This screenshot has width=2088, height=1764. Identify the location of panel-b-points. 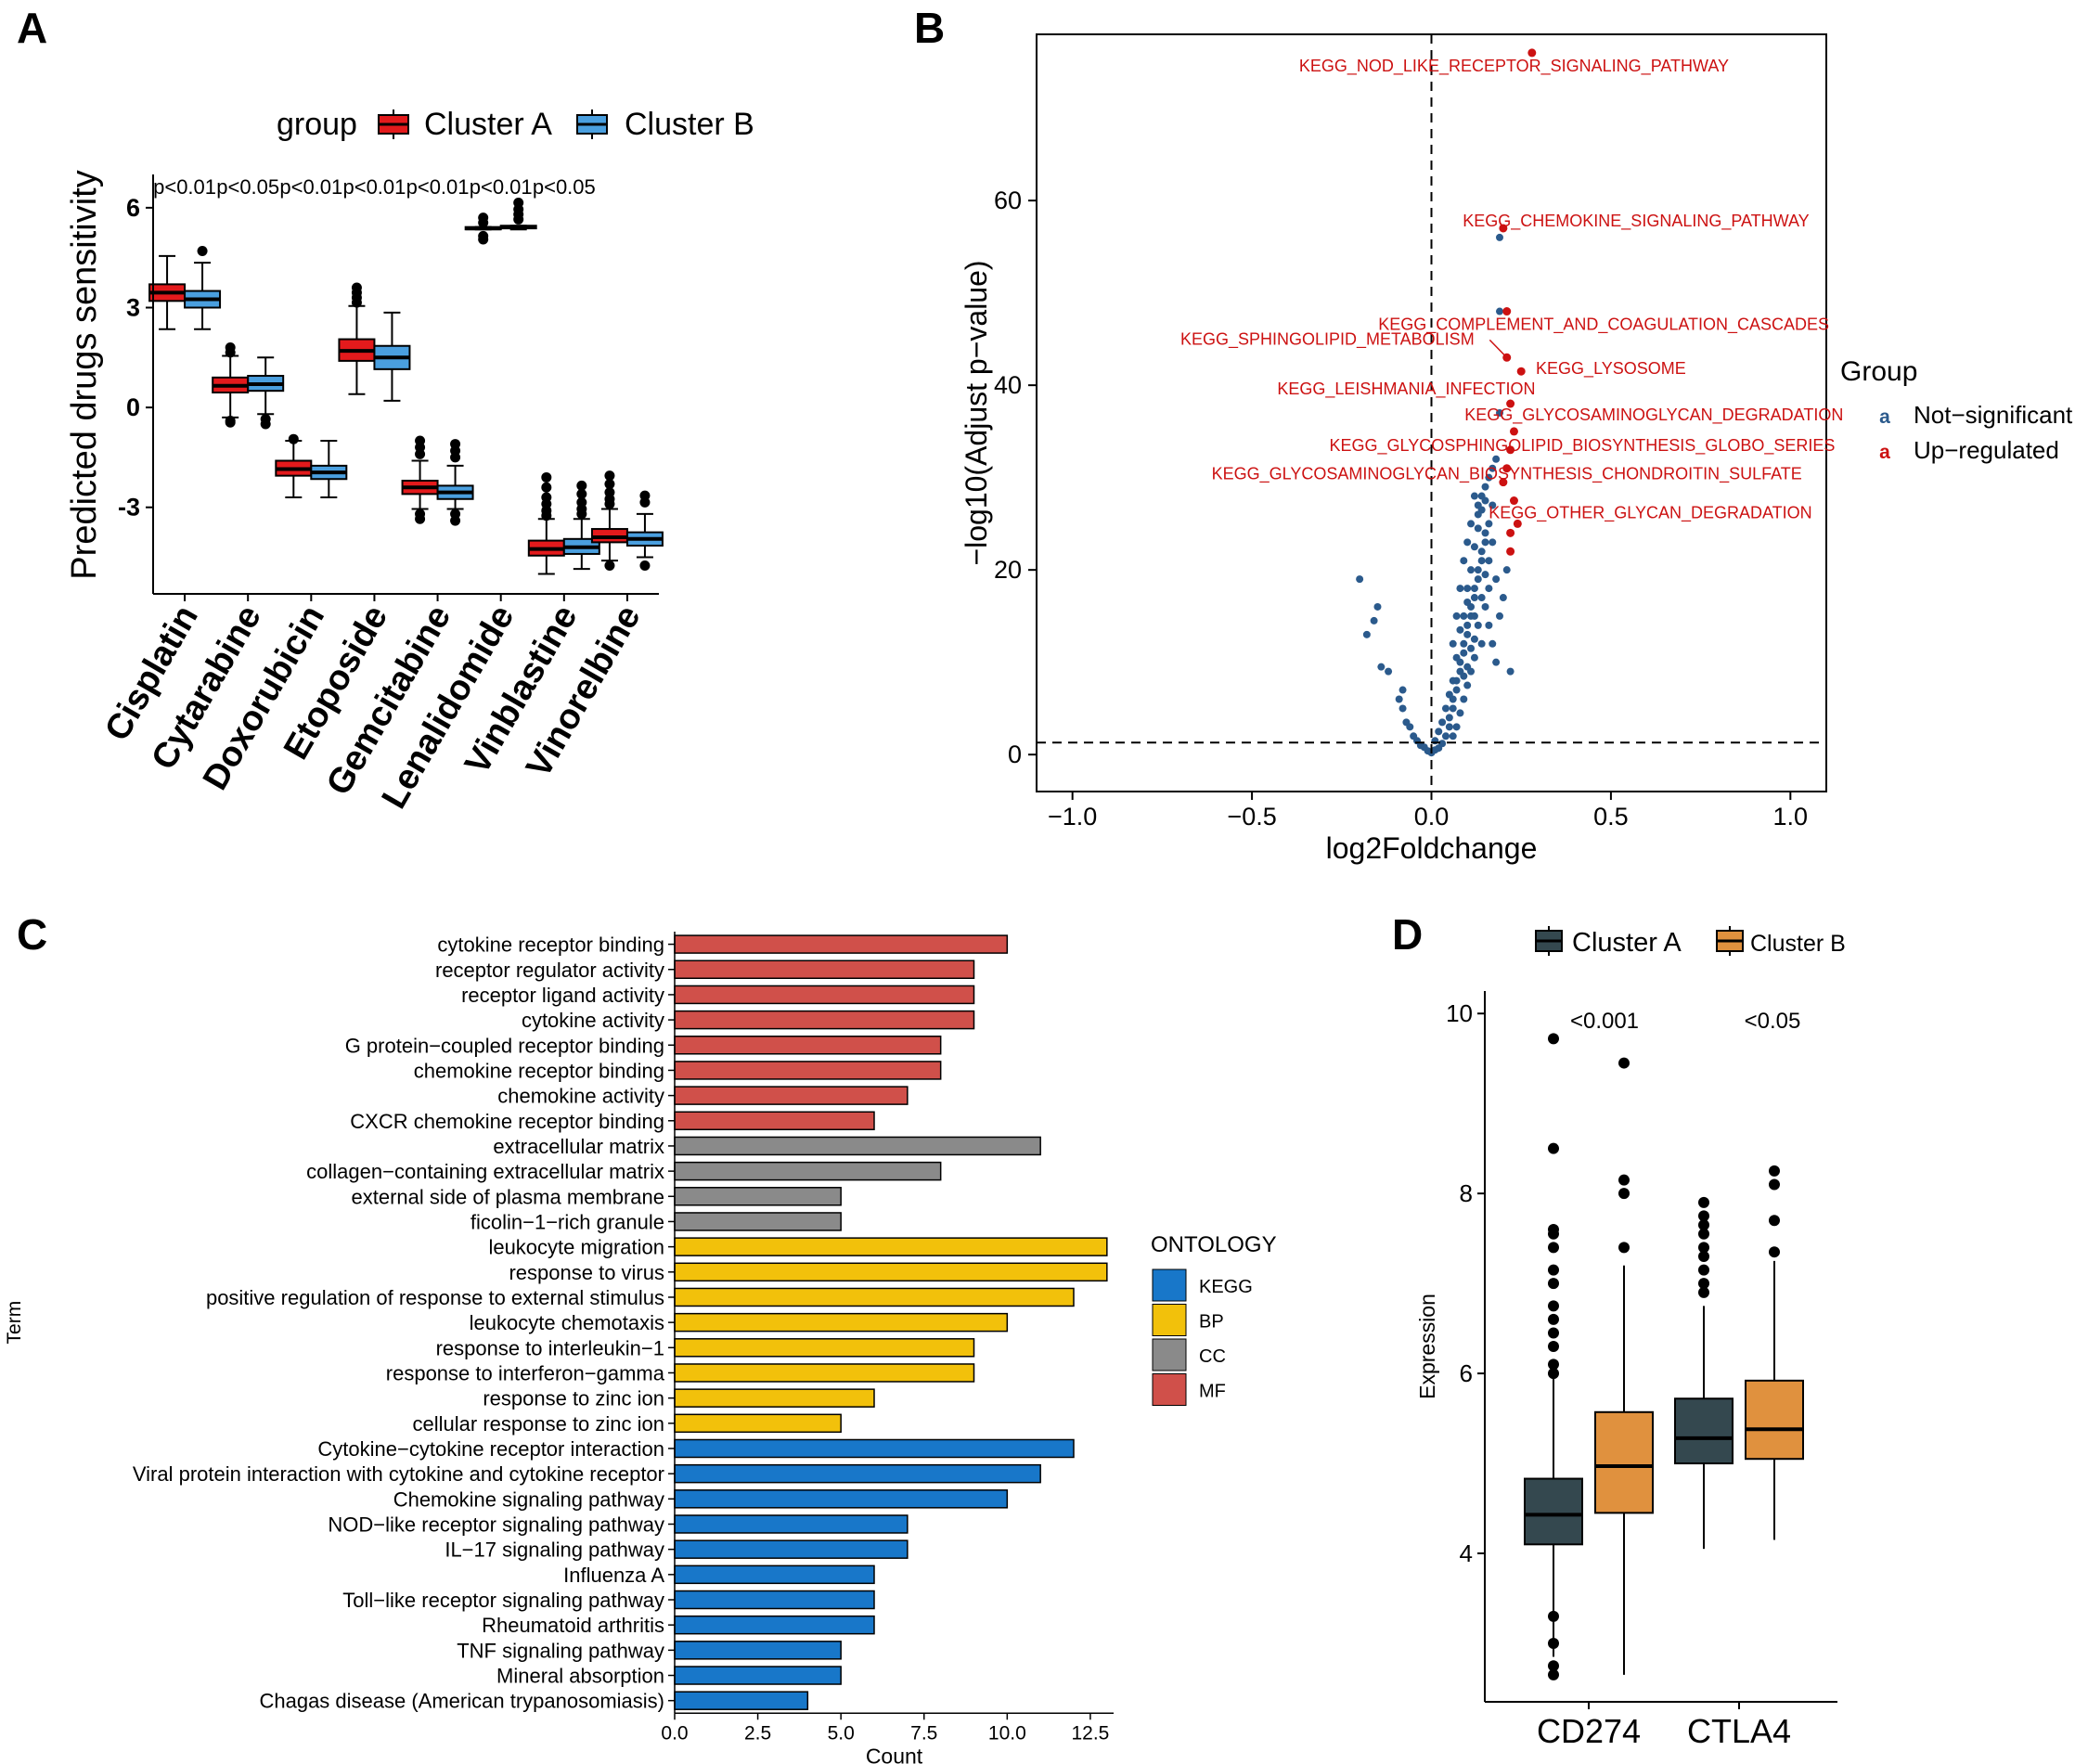
(1447, 403).